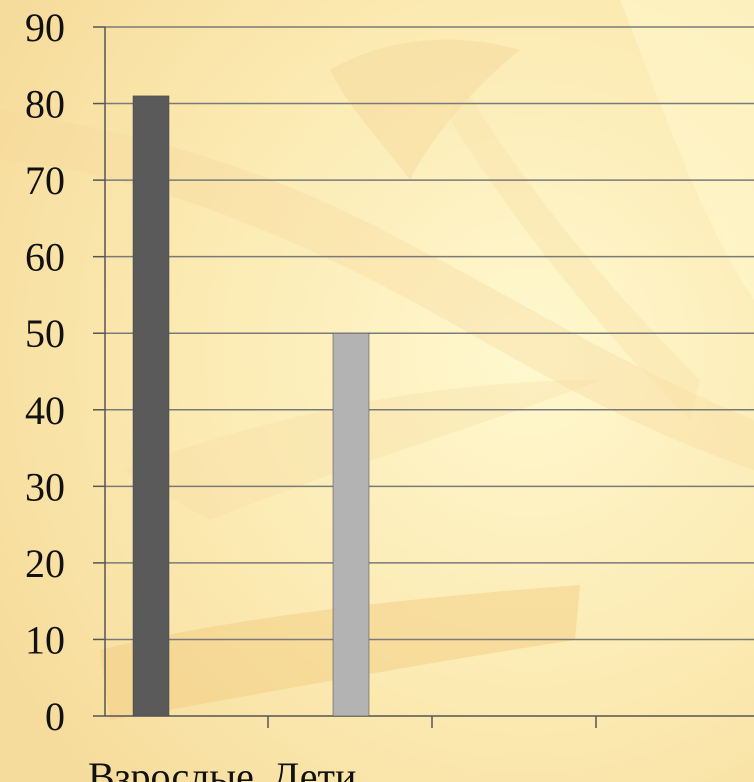 This screenshot has width=754, height=782. I want to click on y-tick-label: 50, so click(45, 333).